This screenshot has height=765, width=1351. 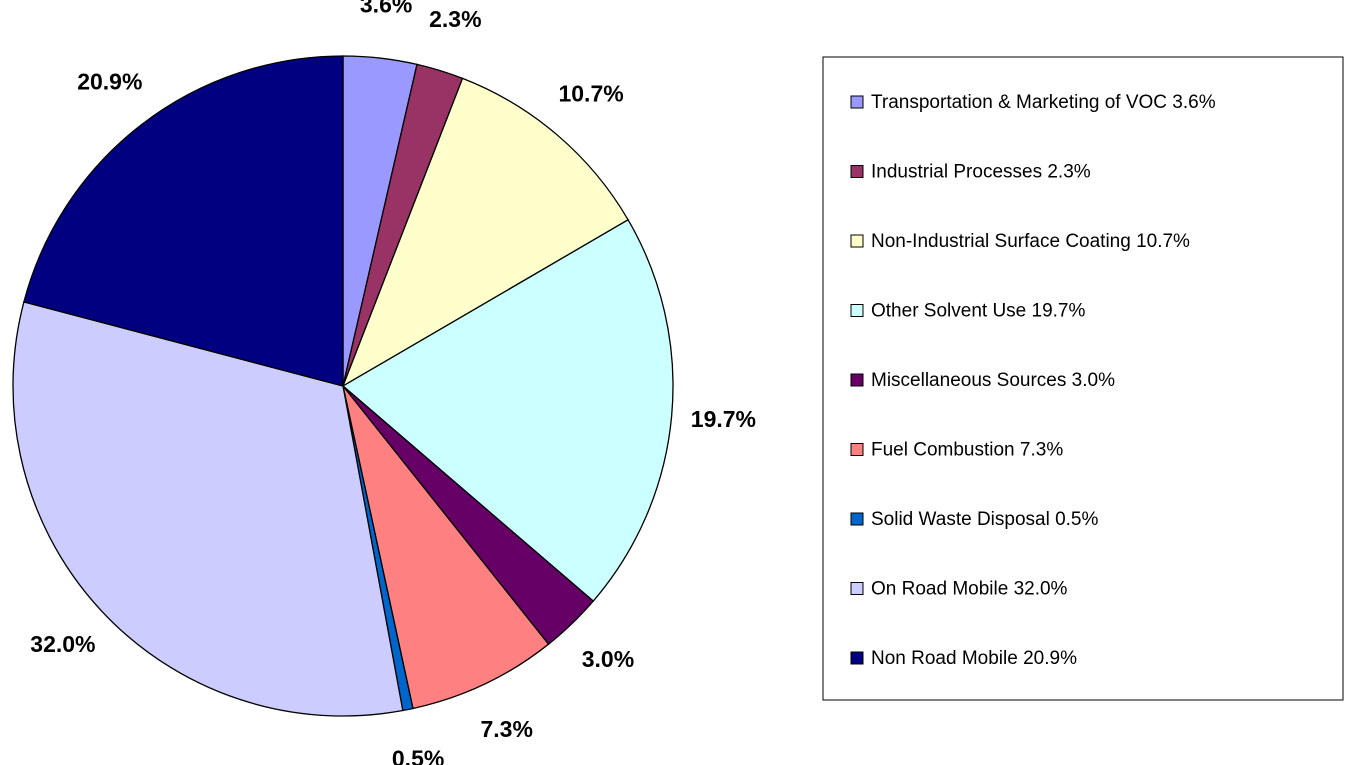 I want to click on legend-label: Non Road Mobile 20.9%, so click(x=974, y=658).